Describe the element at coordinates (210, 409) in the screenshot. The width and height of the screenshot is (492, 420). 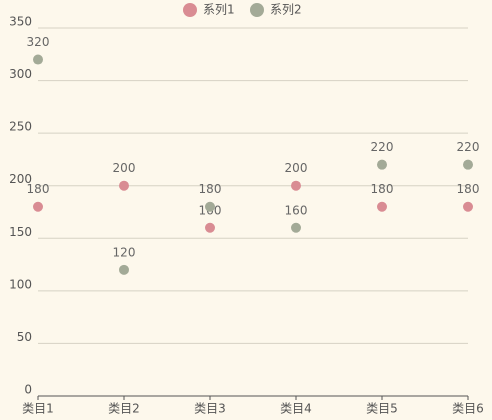
I see `x-tick-label: 类目3` at that location.